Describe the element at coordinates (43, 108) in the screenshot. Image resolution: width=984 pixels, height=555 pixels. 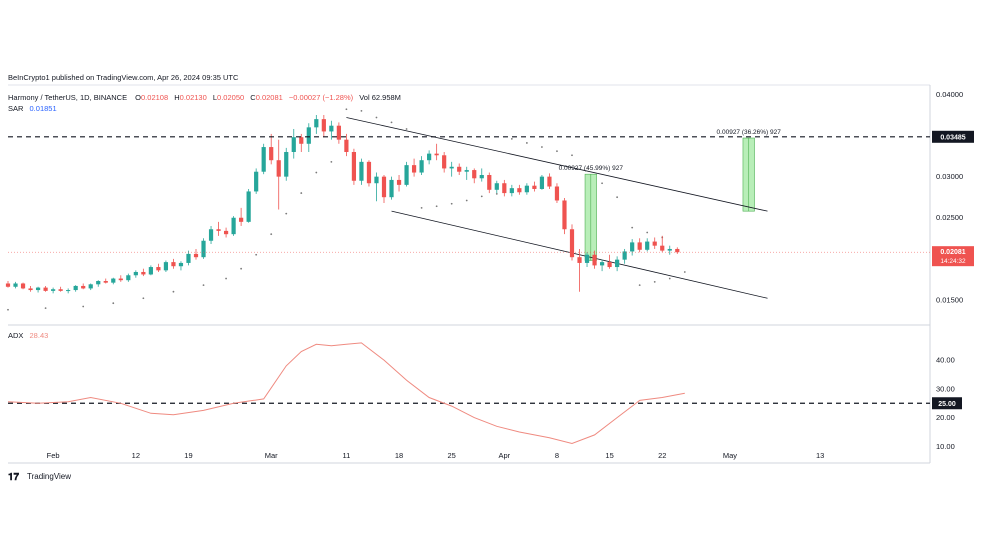
I see `sar-value: 0.01851` at that location.